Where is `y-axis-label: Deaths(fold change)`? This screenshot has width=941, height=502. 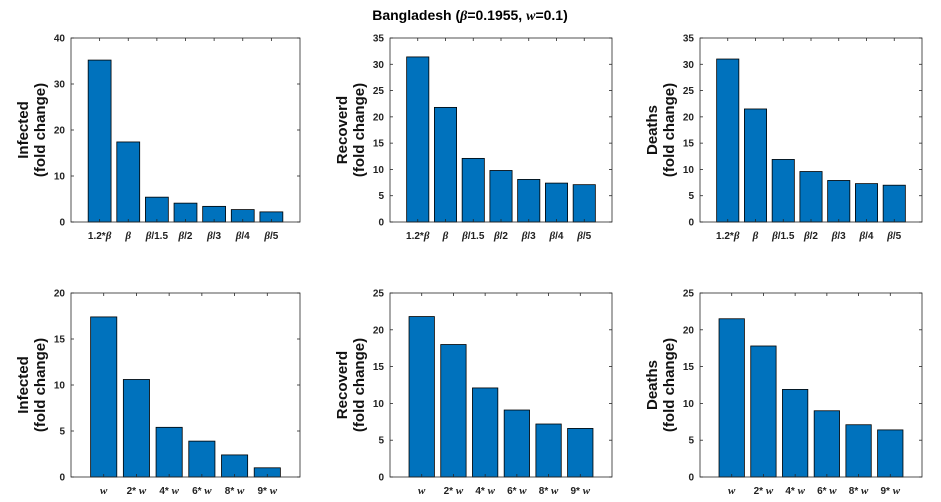
y-axis-label: Deaths(fold change) is located at coordinates (661, 130).